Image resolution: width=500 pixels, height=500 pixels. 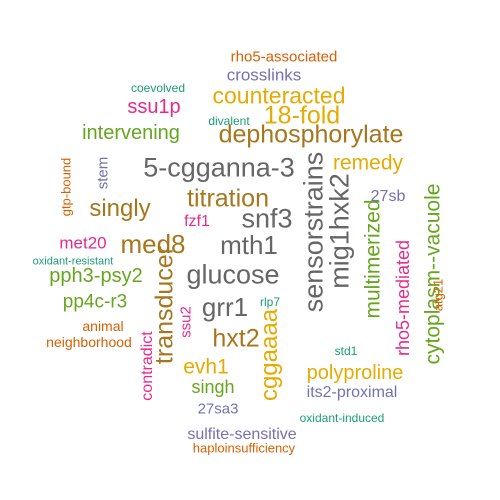 What do you see at coordinates (103, 173) in the screenshot?
I see `word-10: stem` at bounding box center [103, 173].